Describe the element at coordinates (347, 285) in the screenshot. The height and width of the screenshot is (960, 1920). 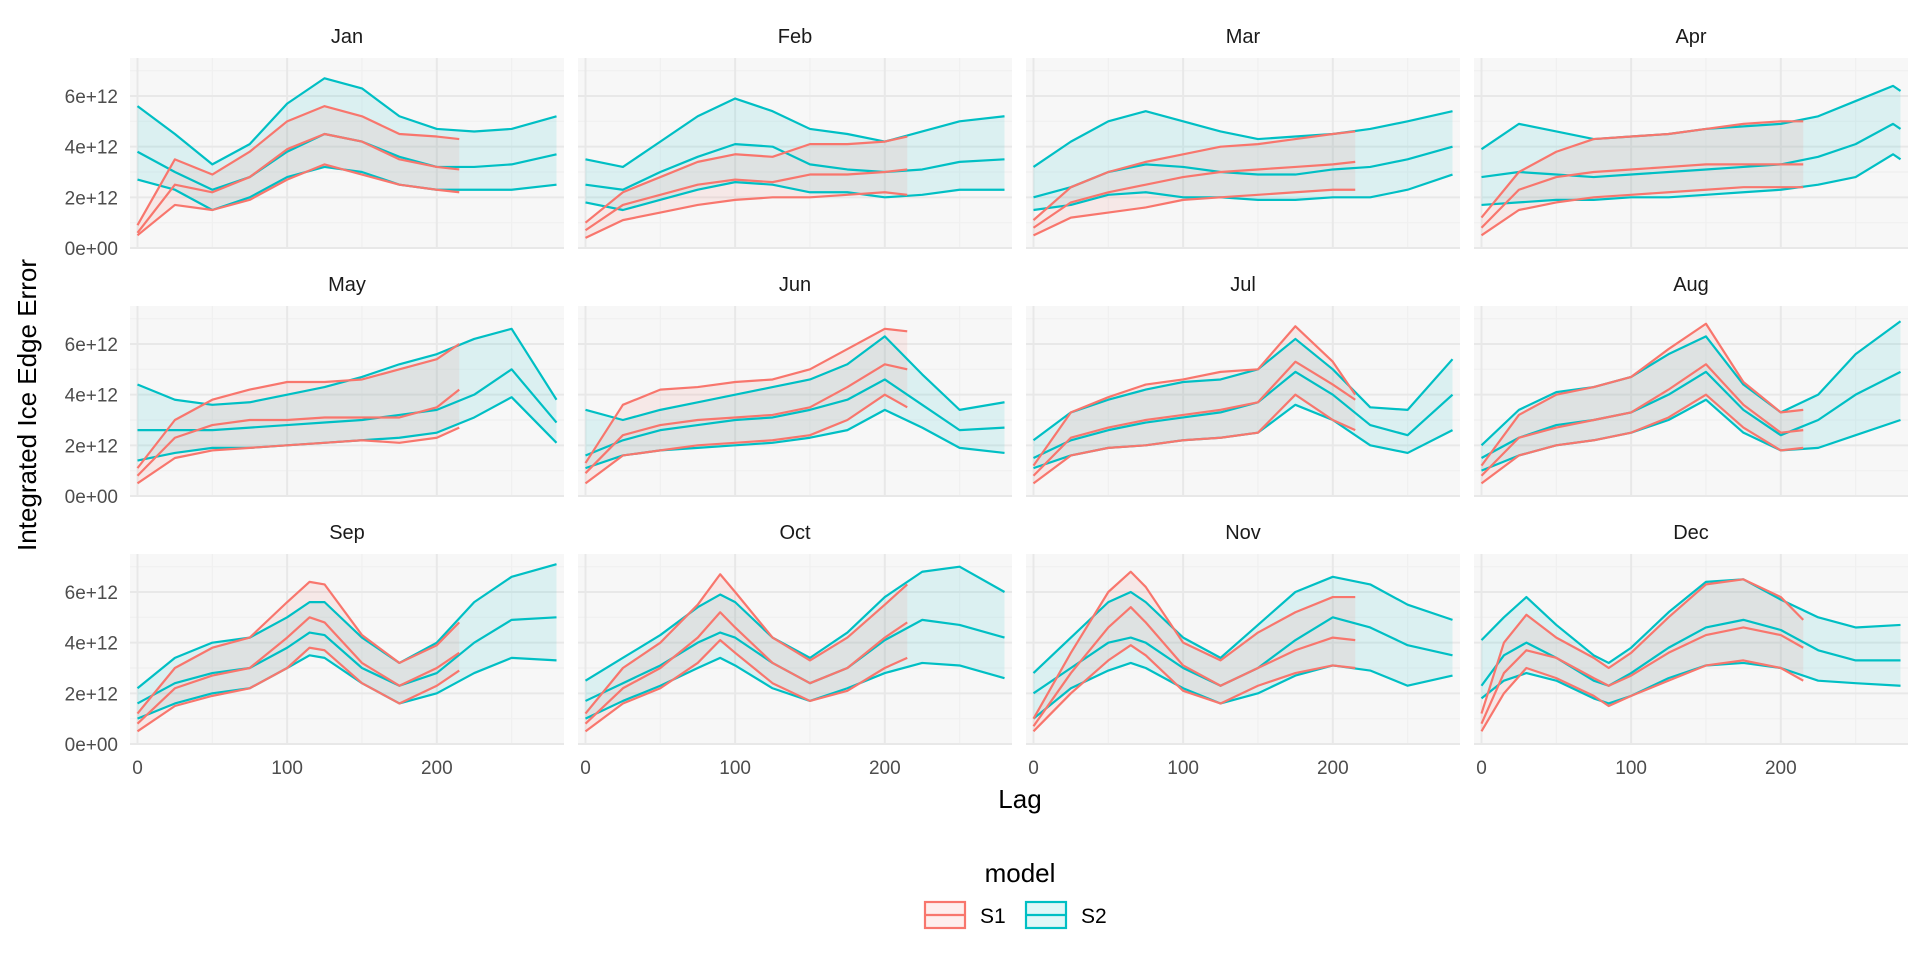
I see `panel-title: May` at that location.